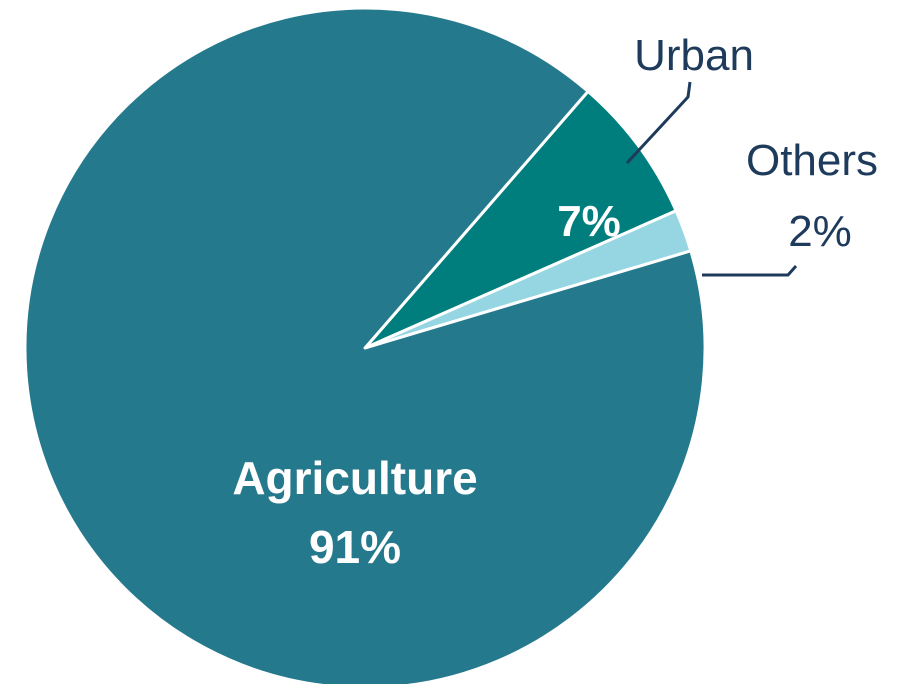  Describe the element at coordinates (812, 160) in the screenshot. I see `slice-label-others-name: Others` at that location.